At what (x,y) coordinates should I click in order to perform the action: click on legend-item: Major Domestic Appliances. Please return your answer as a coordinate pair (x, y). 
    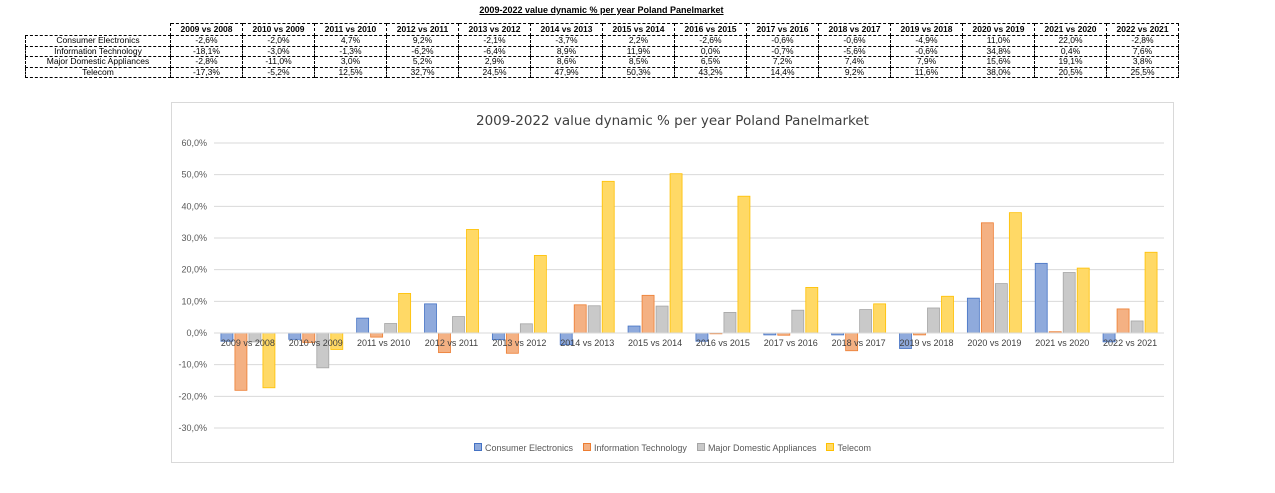
    Looking at the image, I should click on (756, 448).